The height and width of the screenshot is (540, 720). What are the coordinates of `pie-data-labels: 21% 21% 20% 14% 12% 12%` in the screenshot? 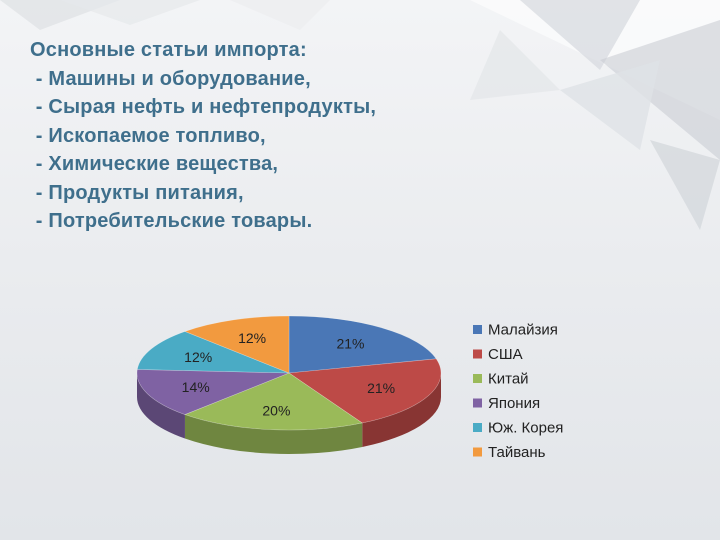 It's located at (288, 374).